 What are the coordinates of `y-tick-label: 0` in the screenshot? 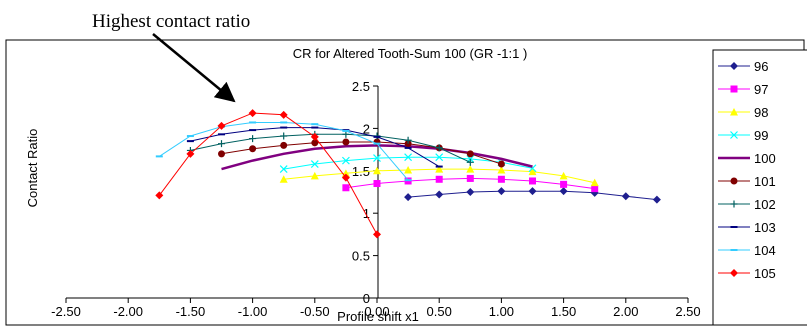 It's located at (366, 298).